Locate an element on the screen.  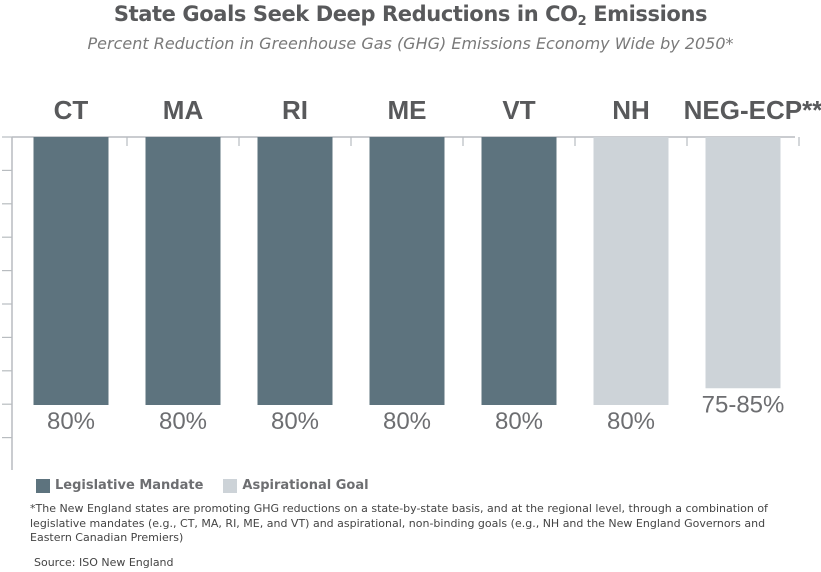
legend-item-aspirational: Aspirational Goal is located at coordinates (296, 485).